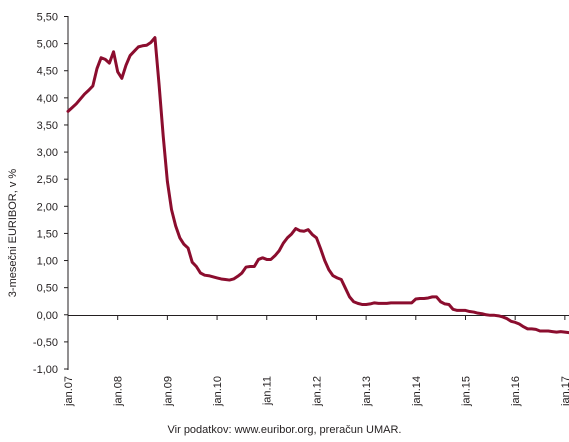 The height and width of the screenshot is (442, 569). I want to click on x-tick-label: jan.16, so click(516, 391).